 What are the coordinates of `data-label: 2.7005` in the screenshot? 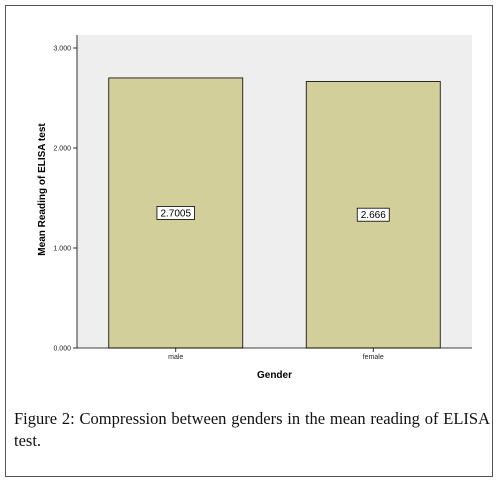 It's located at (175, 213).